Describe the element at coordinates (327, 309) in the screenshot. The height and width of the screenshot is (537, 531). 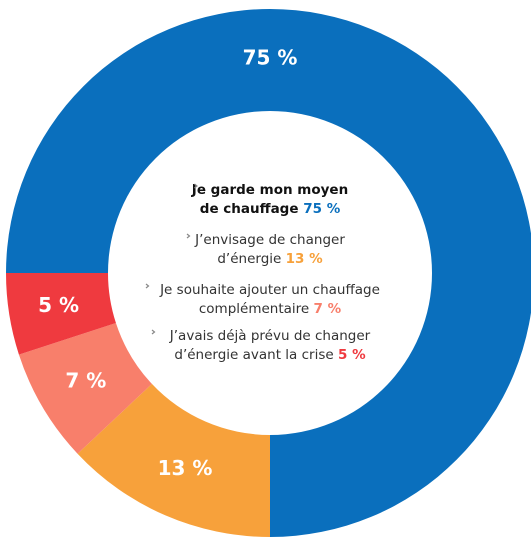
I see `legend-value: 7 %` at that location.